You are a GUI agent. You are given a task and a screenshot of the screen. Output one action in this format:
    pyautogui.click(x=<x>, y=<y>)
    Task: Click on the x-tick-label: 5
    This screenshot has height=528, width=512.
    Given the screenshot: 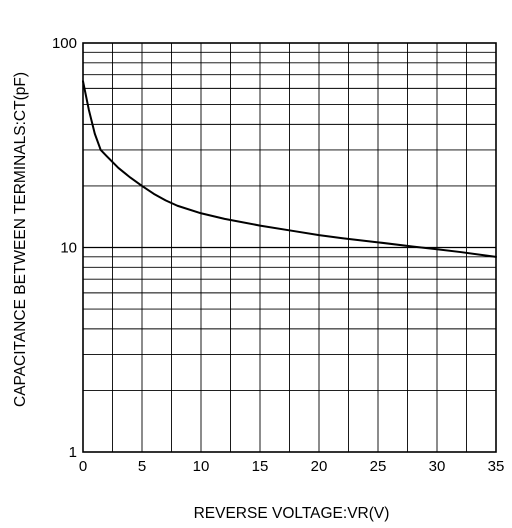 What is the action you would take?
    pyautogui.click(x=142, y=466)
    